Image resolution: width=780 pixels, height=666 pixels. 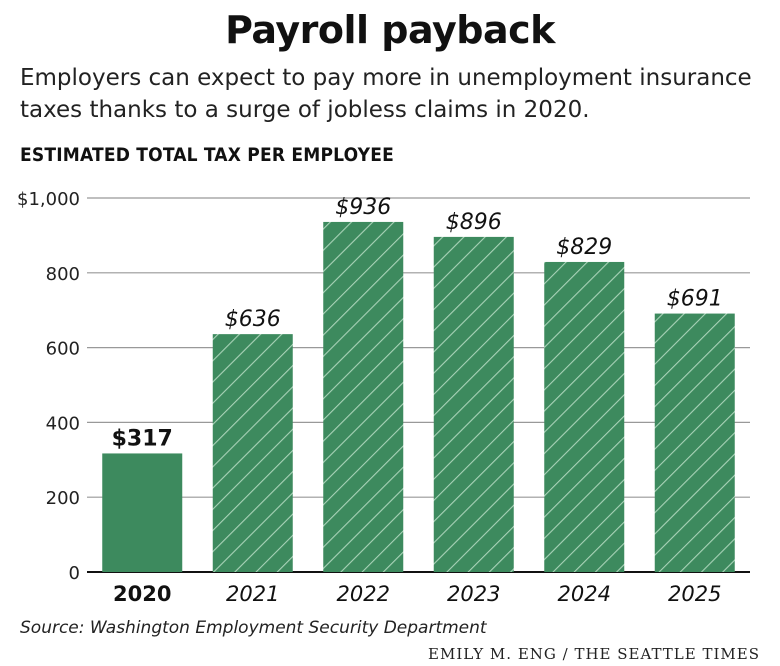 What do you see at coordinates (694, 442) in the screenshot?
I see `bar-2025` at bounding box center [694, 442].